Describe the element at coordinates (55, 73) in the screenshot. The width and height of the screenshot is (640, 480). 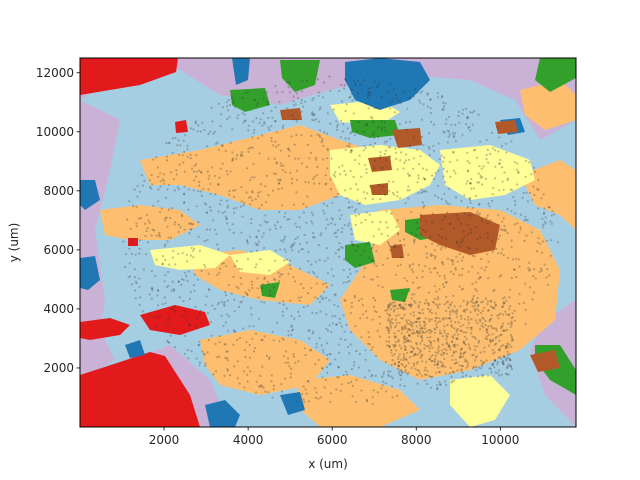
I see `y-tick-label: 12000` at that location.